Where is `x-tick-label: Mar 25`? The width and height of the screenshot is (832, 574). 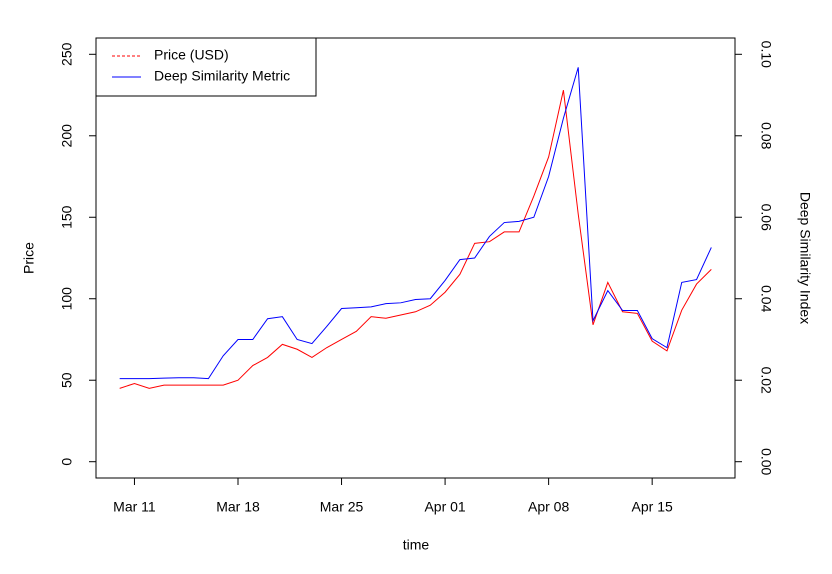 x-tick-label: Mar 25 is located at coordinates (342, 507).